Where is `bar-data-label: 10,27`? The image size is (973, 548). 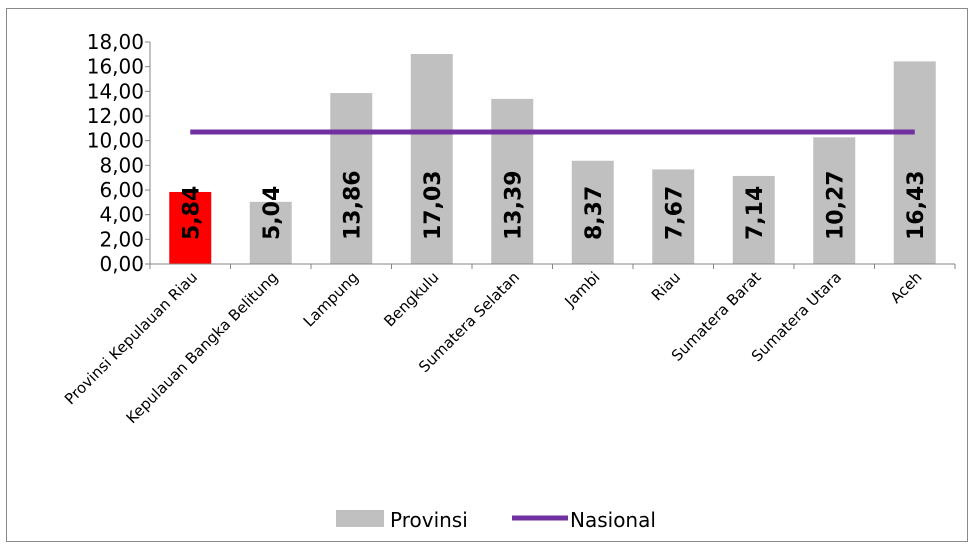 bar-data-label: 10,27 is located at coordinates (835, 205).